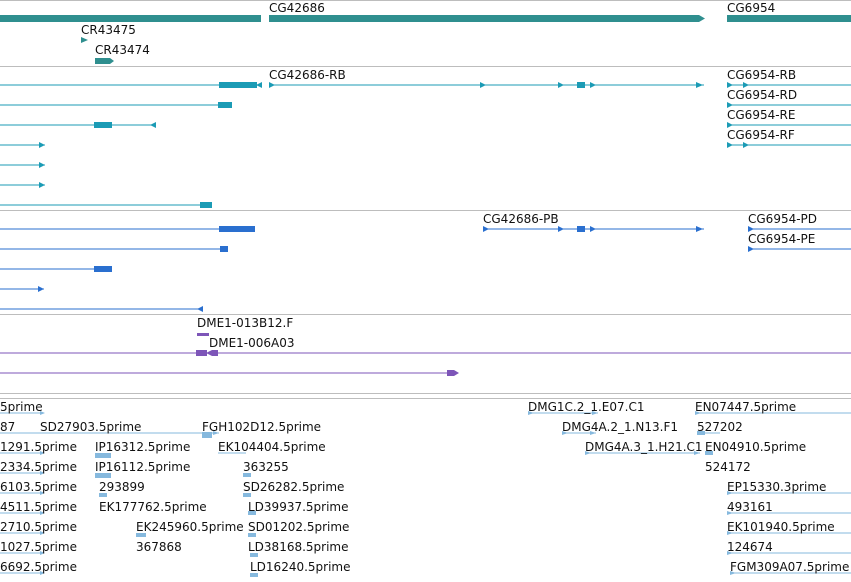  Describe the element at coordinates (761, 115) in the screenshot. I see `transcript-label: CG6954-RE` at that location.